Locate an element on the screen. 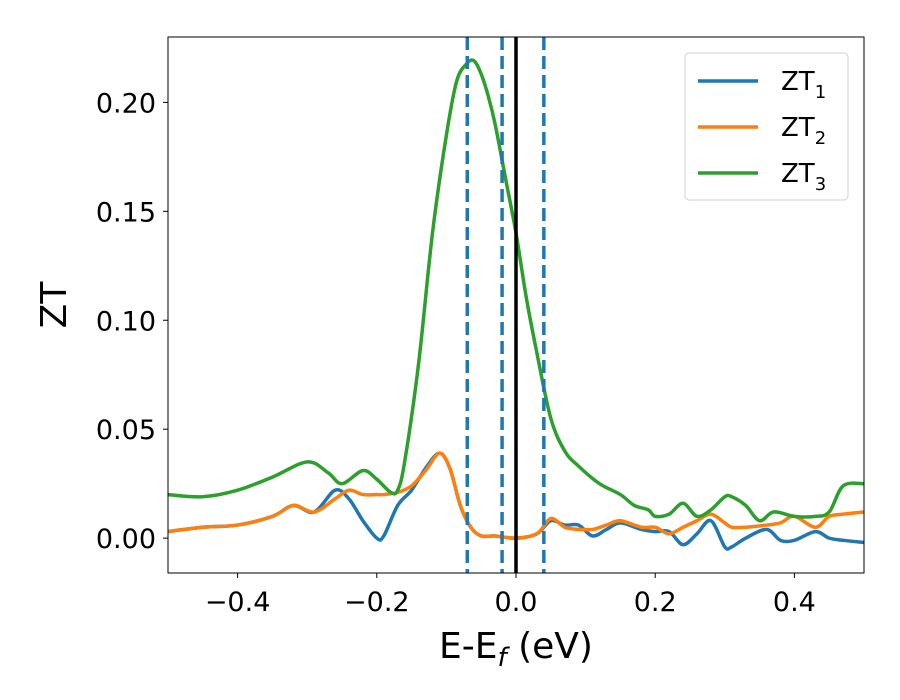  series-line-zt2 is located at coordinates (516, 495).